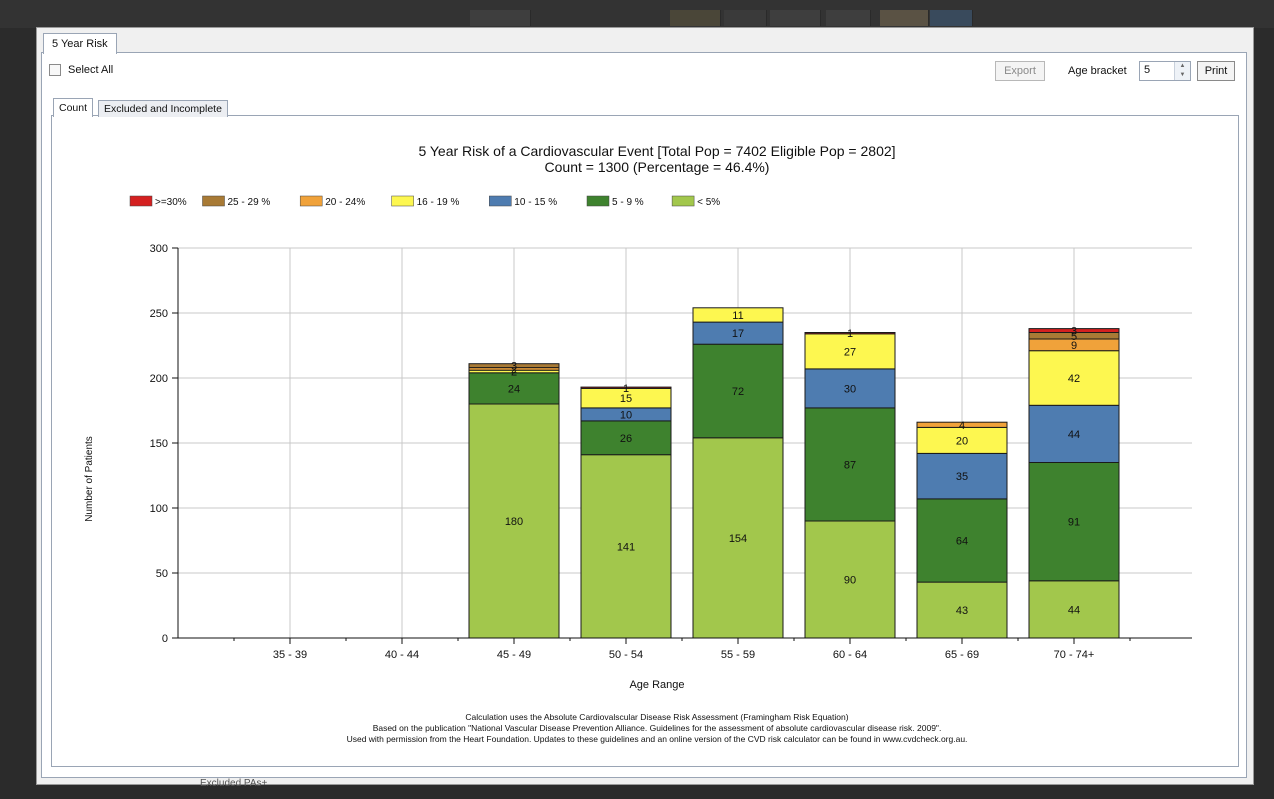 Image resolution: width=1274 pixels, height=799 pixels. I want to click on bar-data-label: 180, so click(514, 522).